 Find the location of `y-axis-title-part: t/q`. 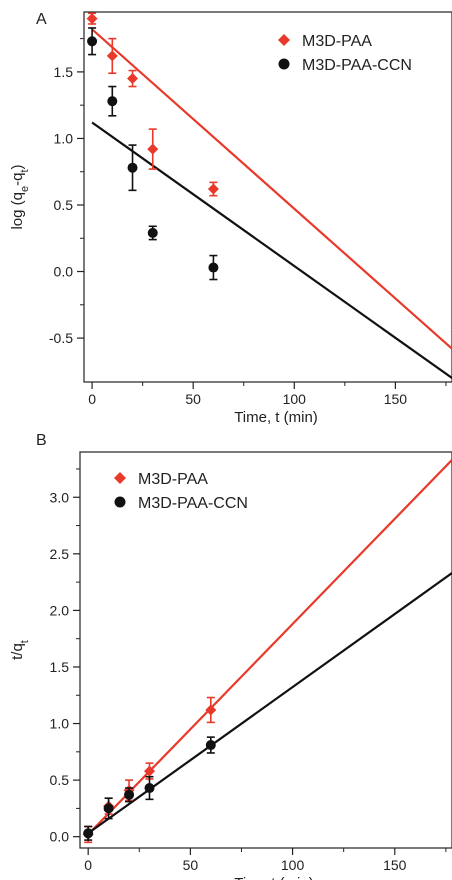

y-axis-title-part: t/q is located at coordinates (17, 651).